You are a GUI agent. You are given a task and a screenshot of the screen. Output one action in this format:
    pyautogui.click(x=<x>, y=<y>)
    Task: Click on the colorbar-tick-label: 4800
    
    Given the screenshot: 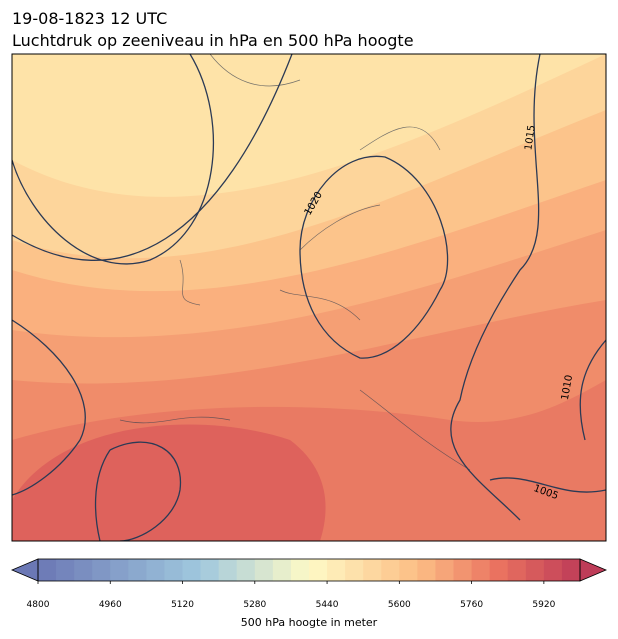 What is the action you would take?
    pyautogui.click(x=38, y=605)
    